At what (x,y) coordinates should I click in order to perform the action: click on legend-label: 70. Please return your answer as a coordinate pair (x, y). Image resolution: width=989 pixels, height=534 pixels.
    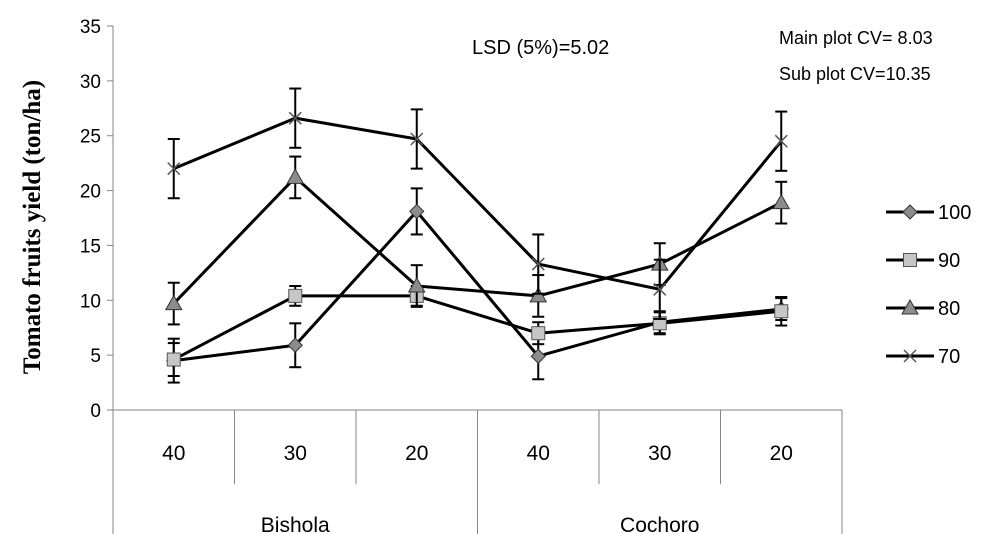
    Looking at the image, I should click on (949, 357).